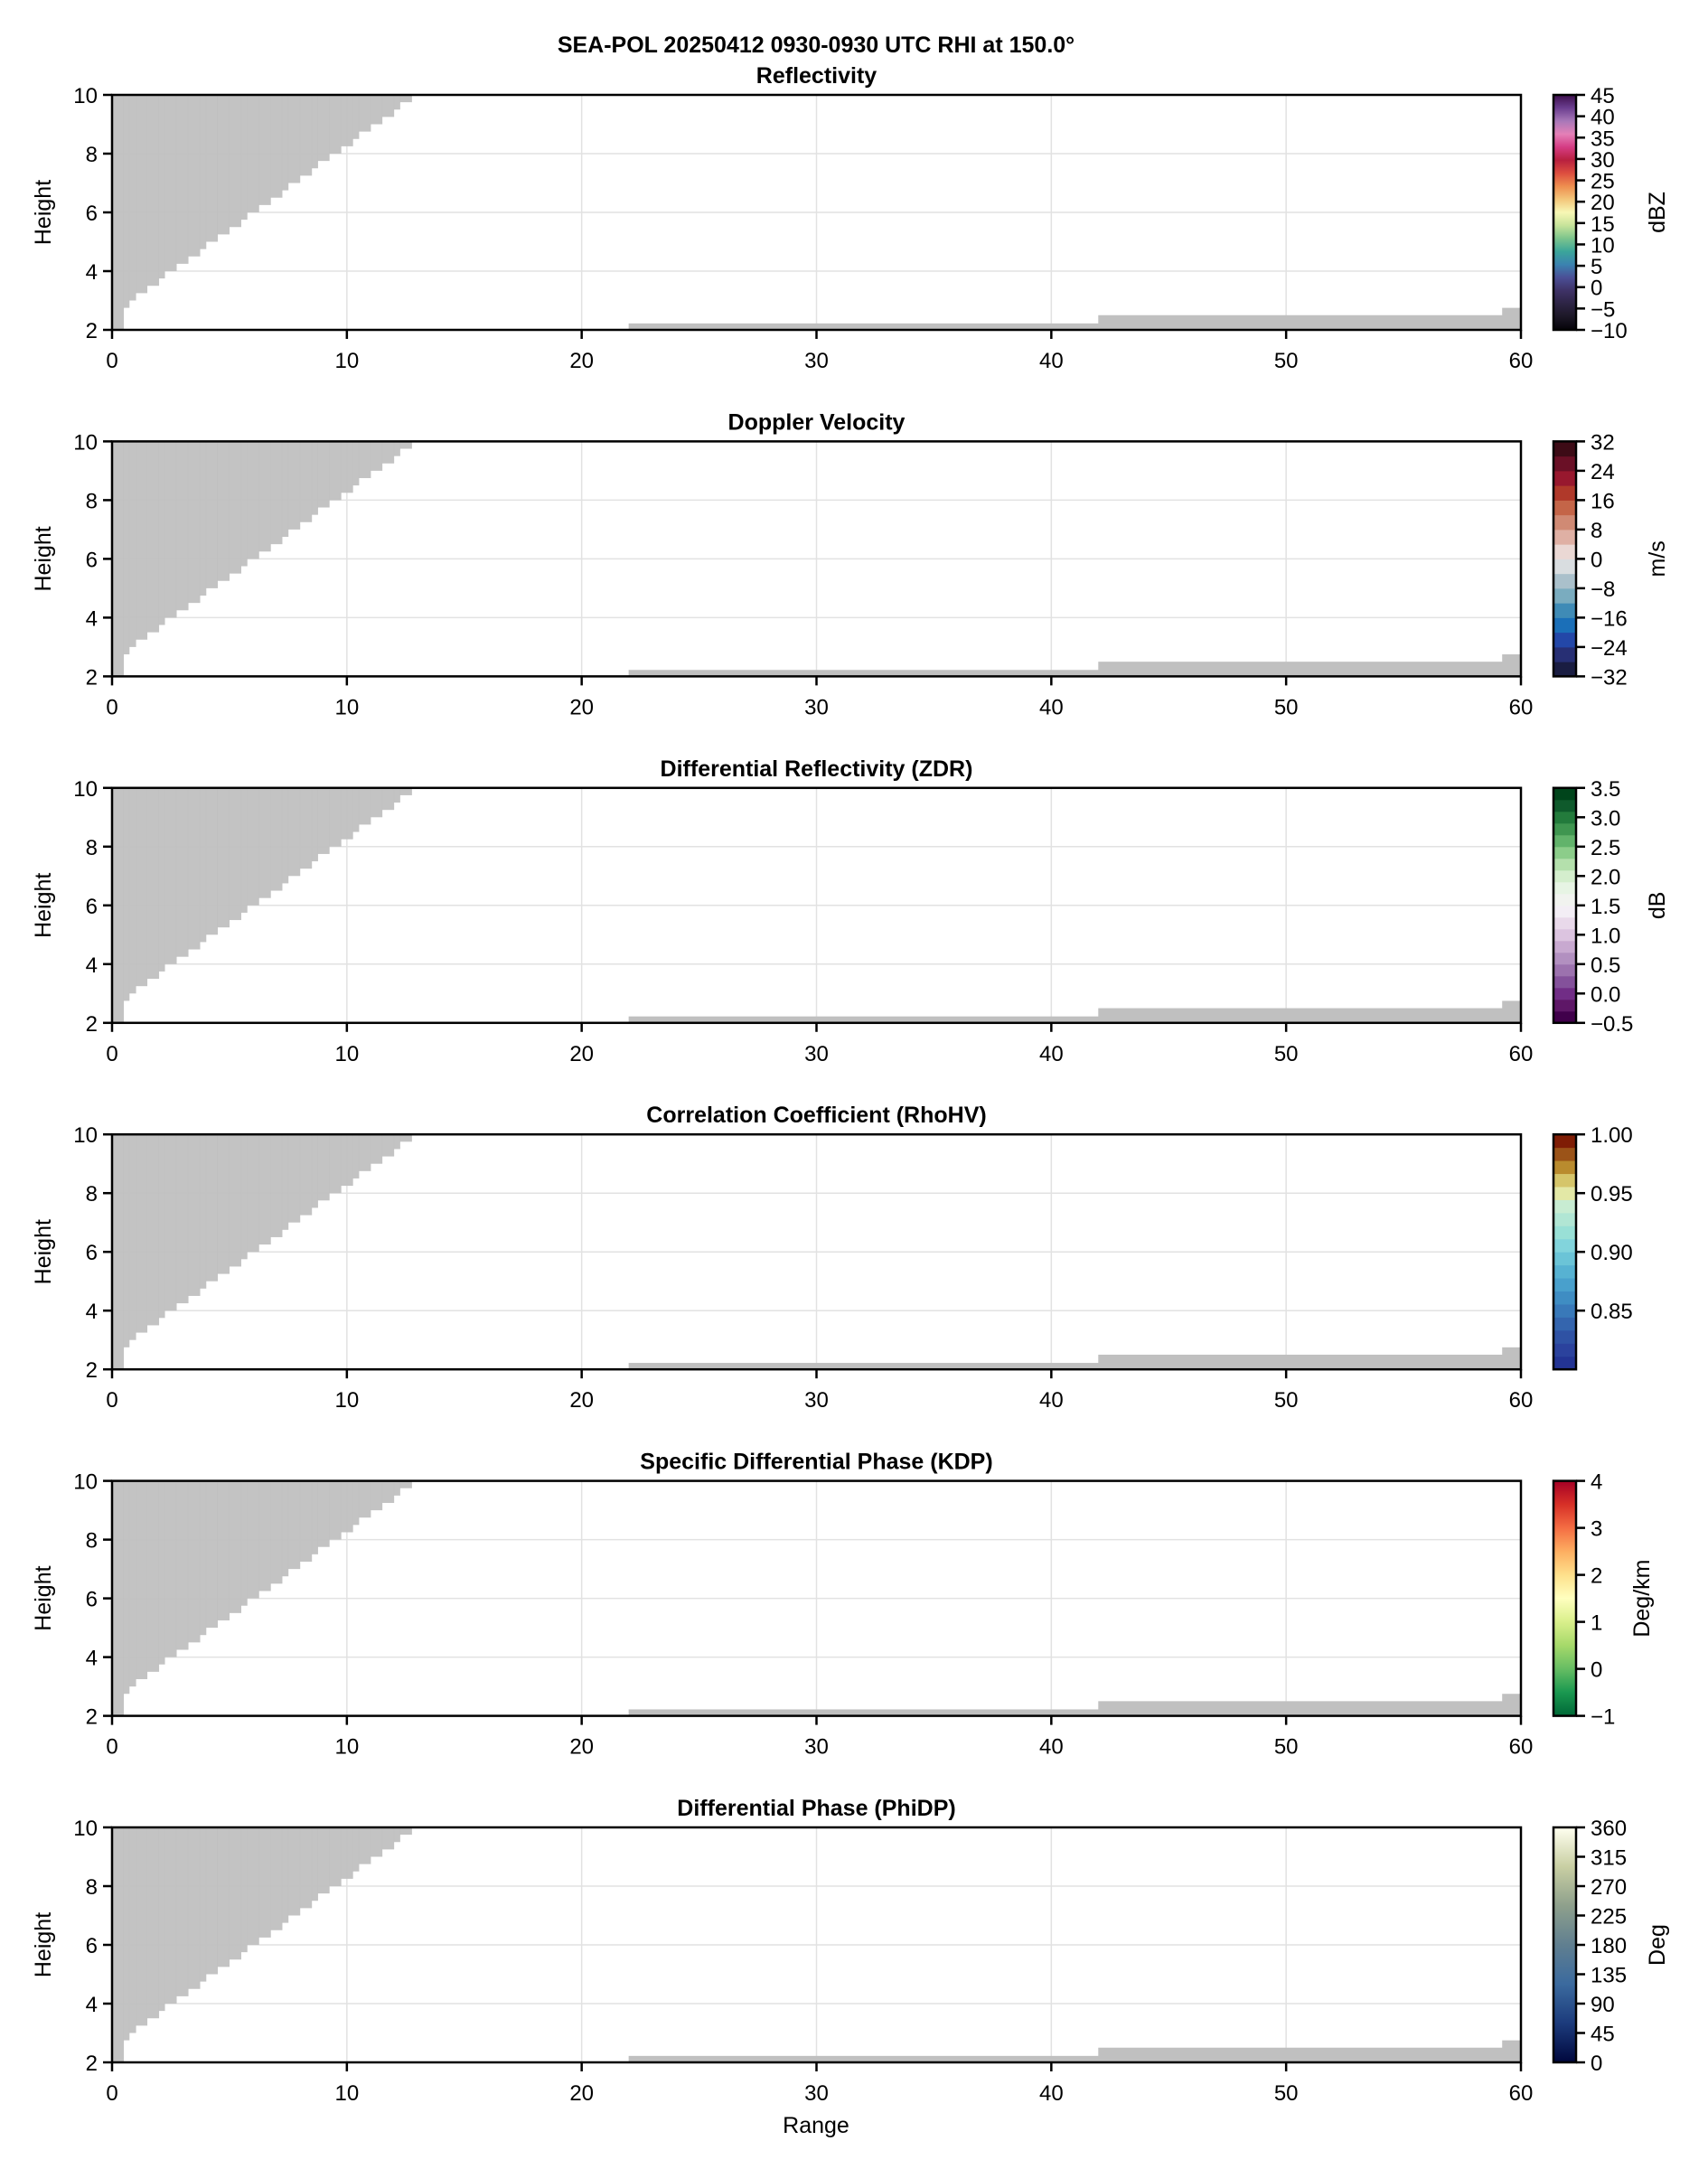  Describe the element at coordinates (1521, 1747) in the screenshot. I see `x-tick-label: 60` at that location.